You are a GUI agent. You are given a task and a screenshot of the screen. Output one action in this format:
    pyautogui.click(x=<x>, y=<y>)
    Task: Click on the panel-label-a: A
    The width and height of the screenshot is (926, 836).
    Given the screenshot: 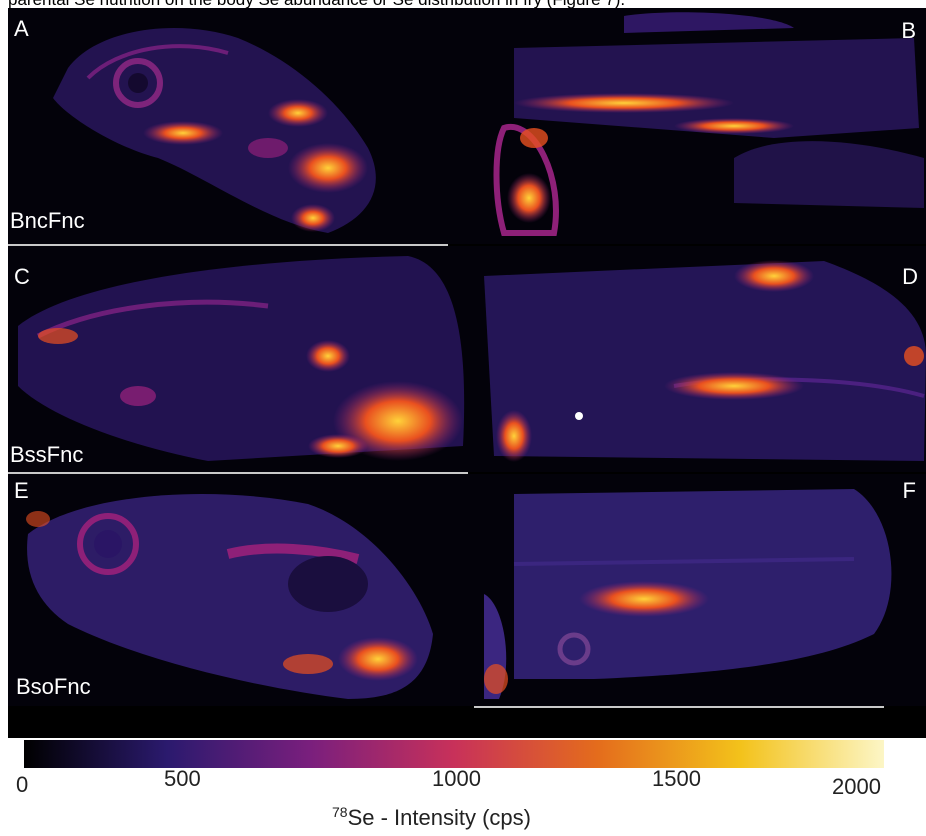 What is the action you would take?
    pyautogui.click(x=21, y=28)
    